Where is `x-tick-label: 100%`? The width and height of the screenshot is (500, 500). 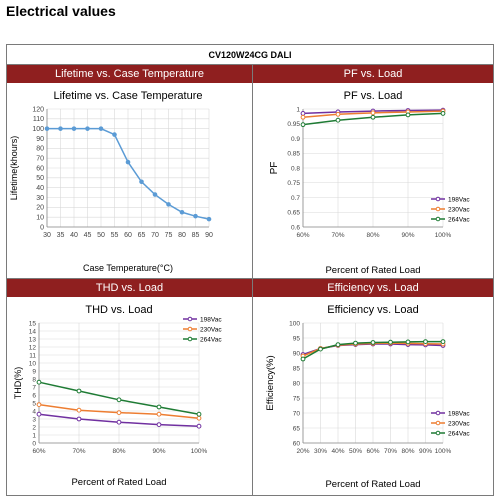
x-tick-label: 100% is located at coordinates (443, 235).